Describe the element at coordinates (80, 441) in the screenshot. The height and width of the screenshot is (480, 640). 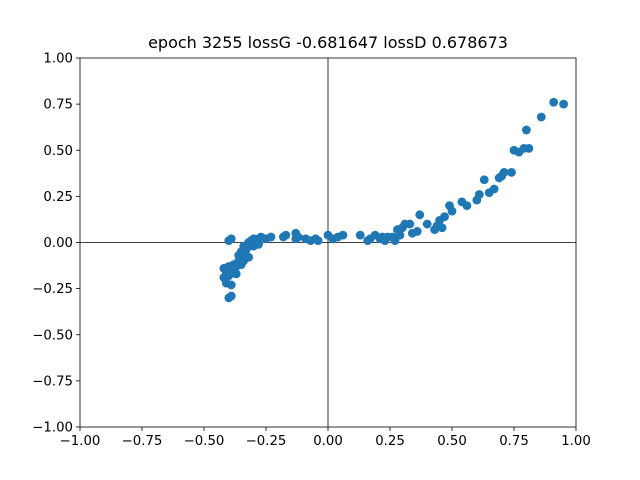
I see `x-tick-label: −1.00` at that location.